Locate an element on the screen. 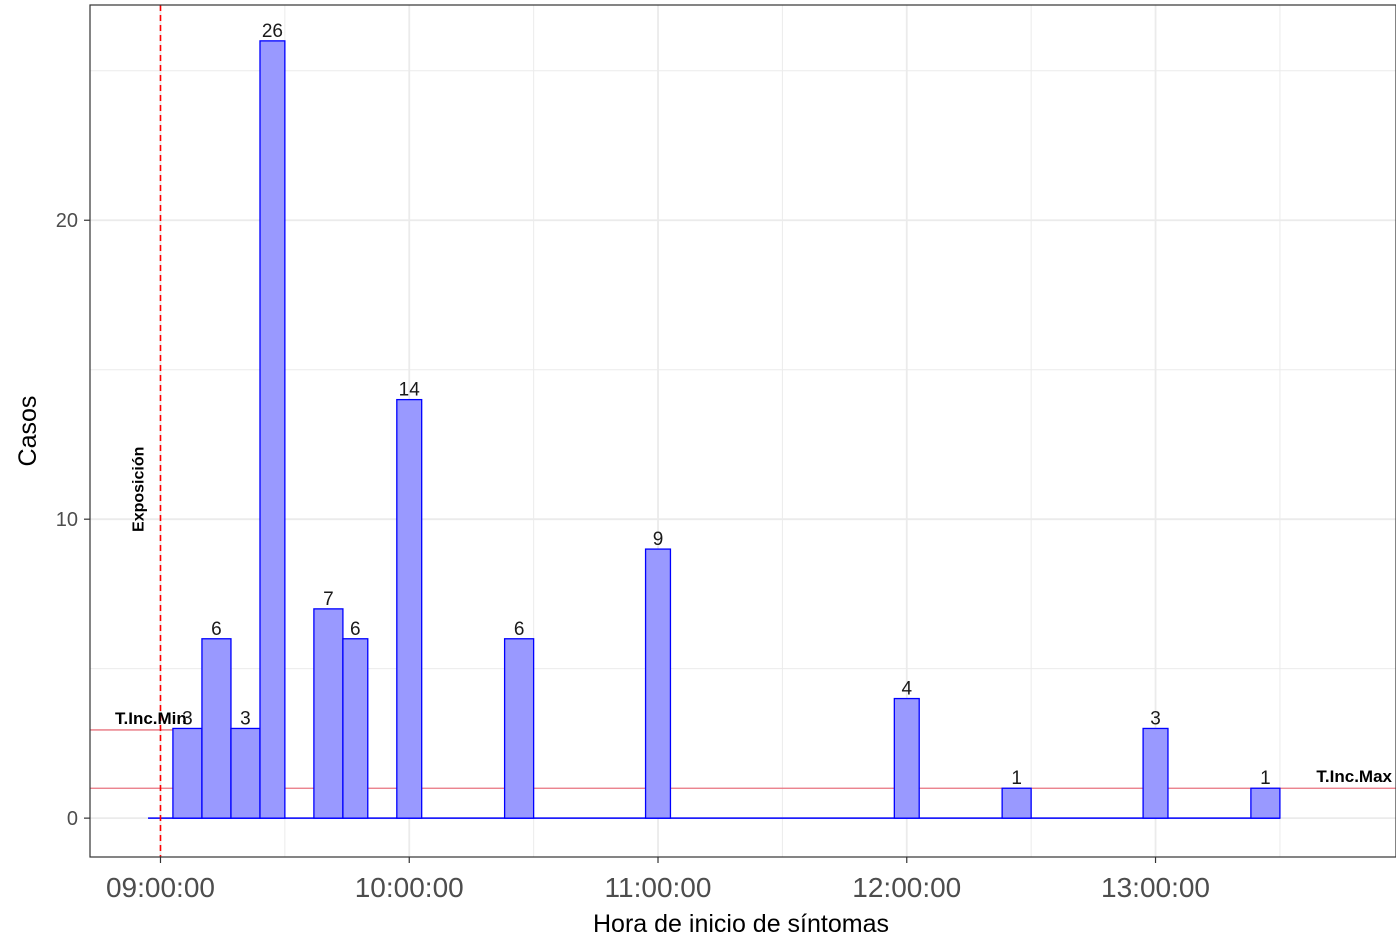 The width and height of the screenshot is (1396, 937). bar-label-13: 1 is located at coordinates (1265, 778).